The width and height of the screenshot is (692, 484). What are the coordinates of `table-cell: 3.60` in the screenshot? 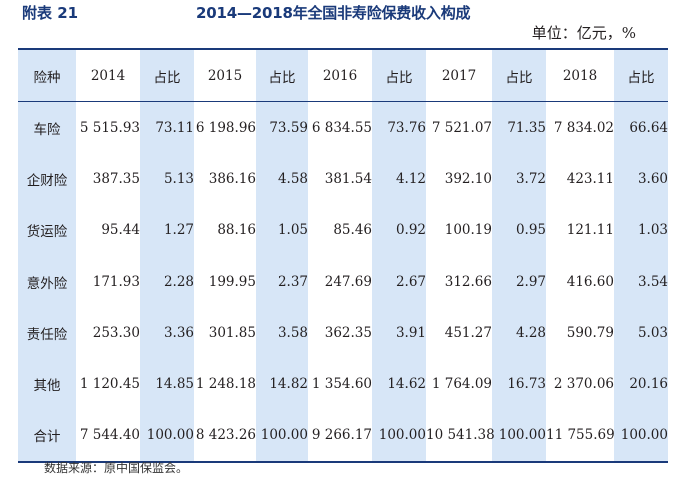 It's located at (641, 179).